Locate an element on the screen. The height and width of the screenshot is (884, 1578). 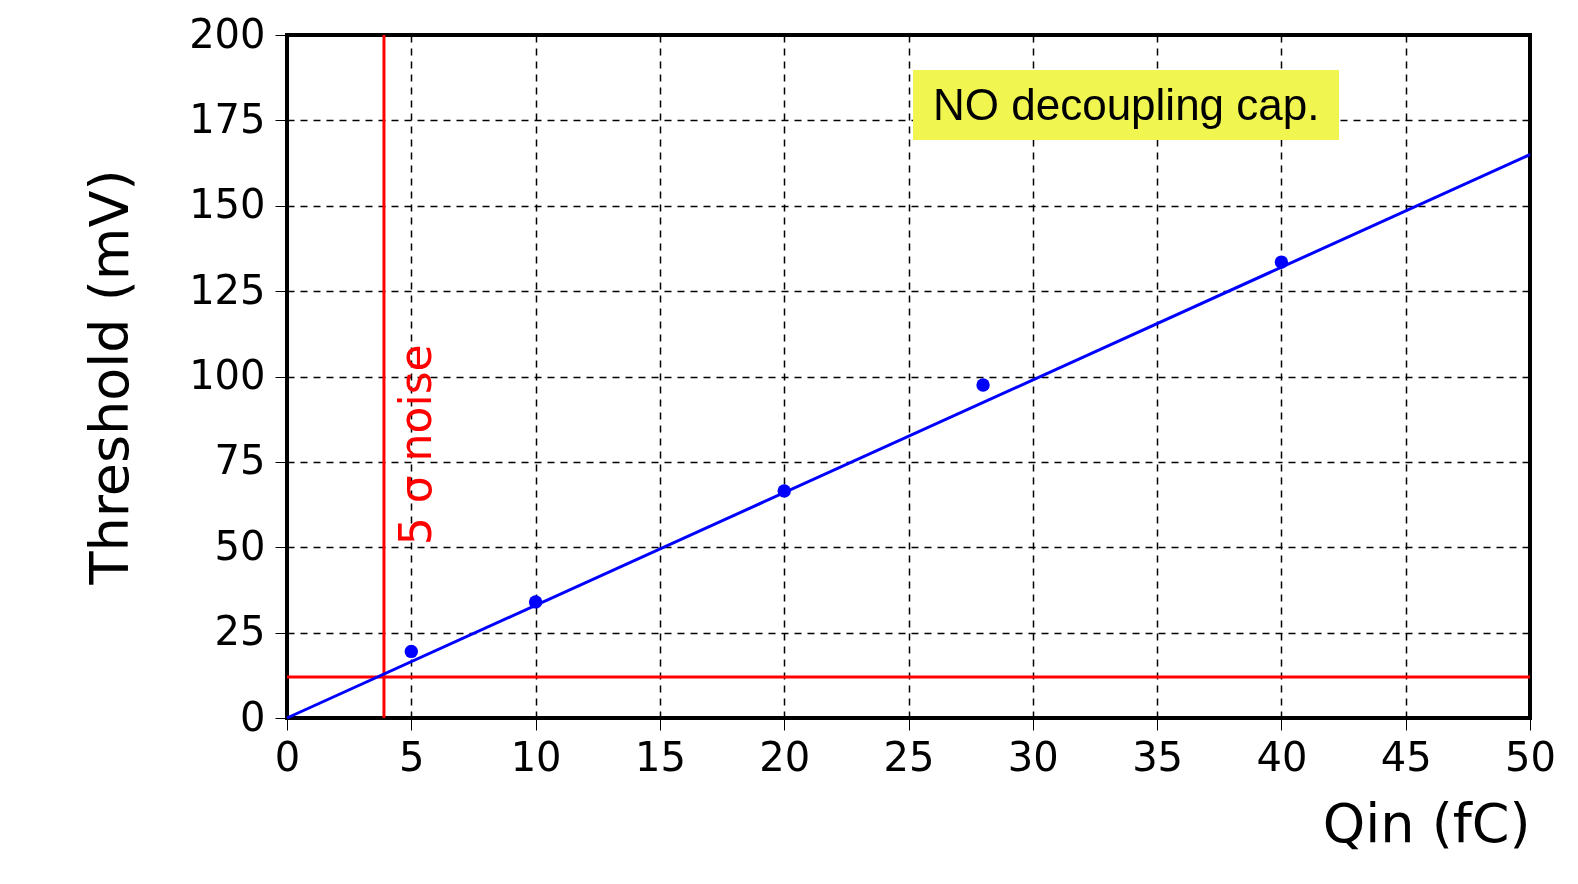
y-tick-label: 175 is located at coordinates (227, 118).